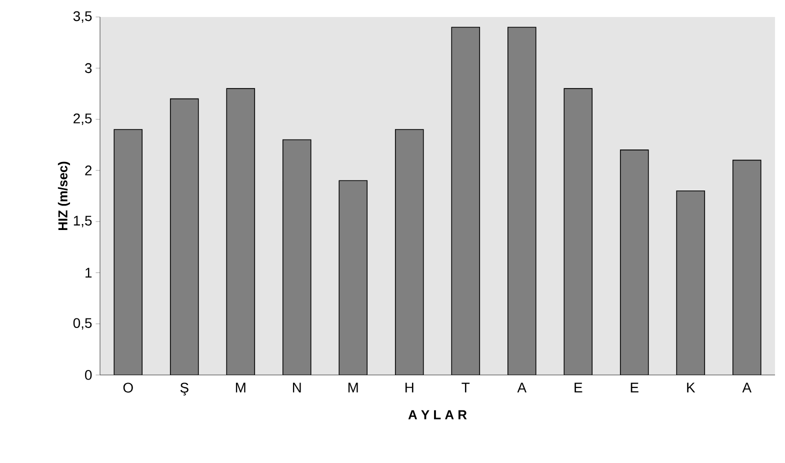  Describe the element at coordinates (184, 389) in the screenshot. I see `x-tick-label: Ş` at that location.